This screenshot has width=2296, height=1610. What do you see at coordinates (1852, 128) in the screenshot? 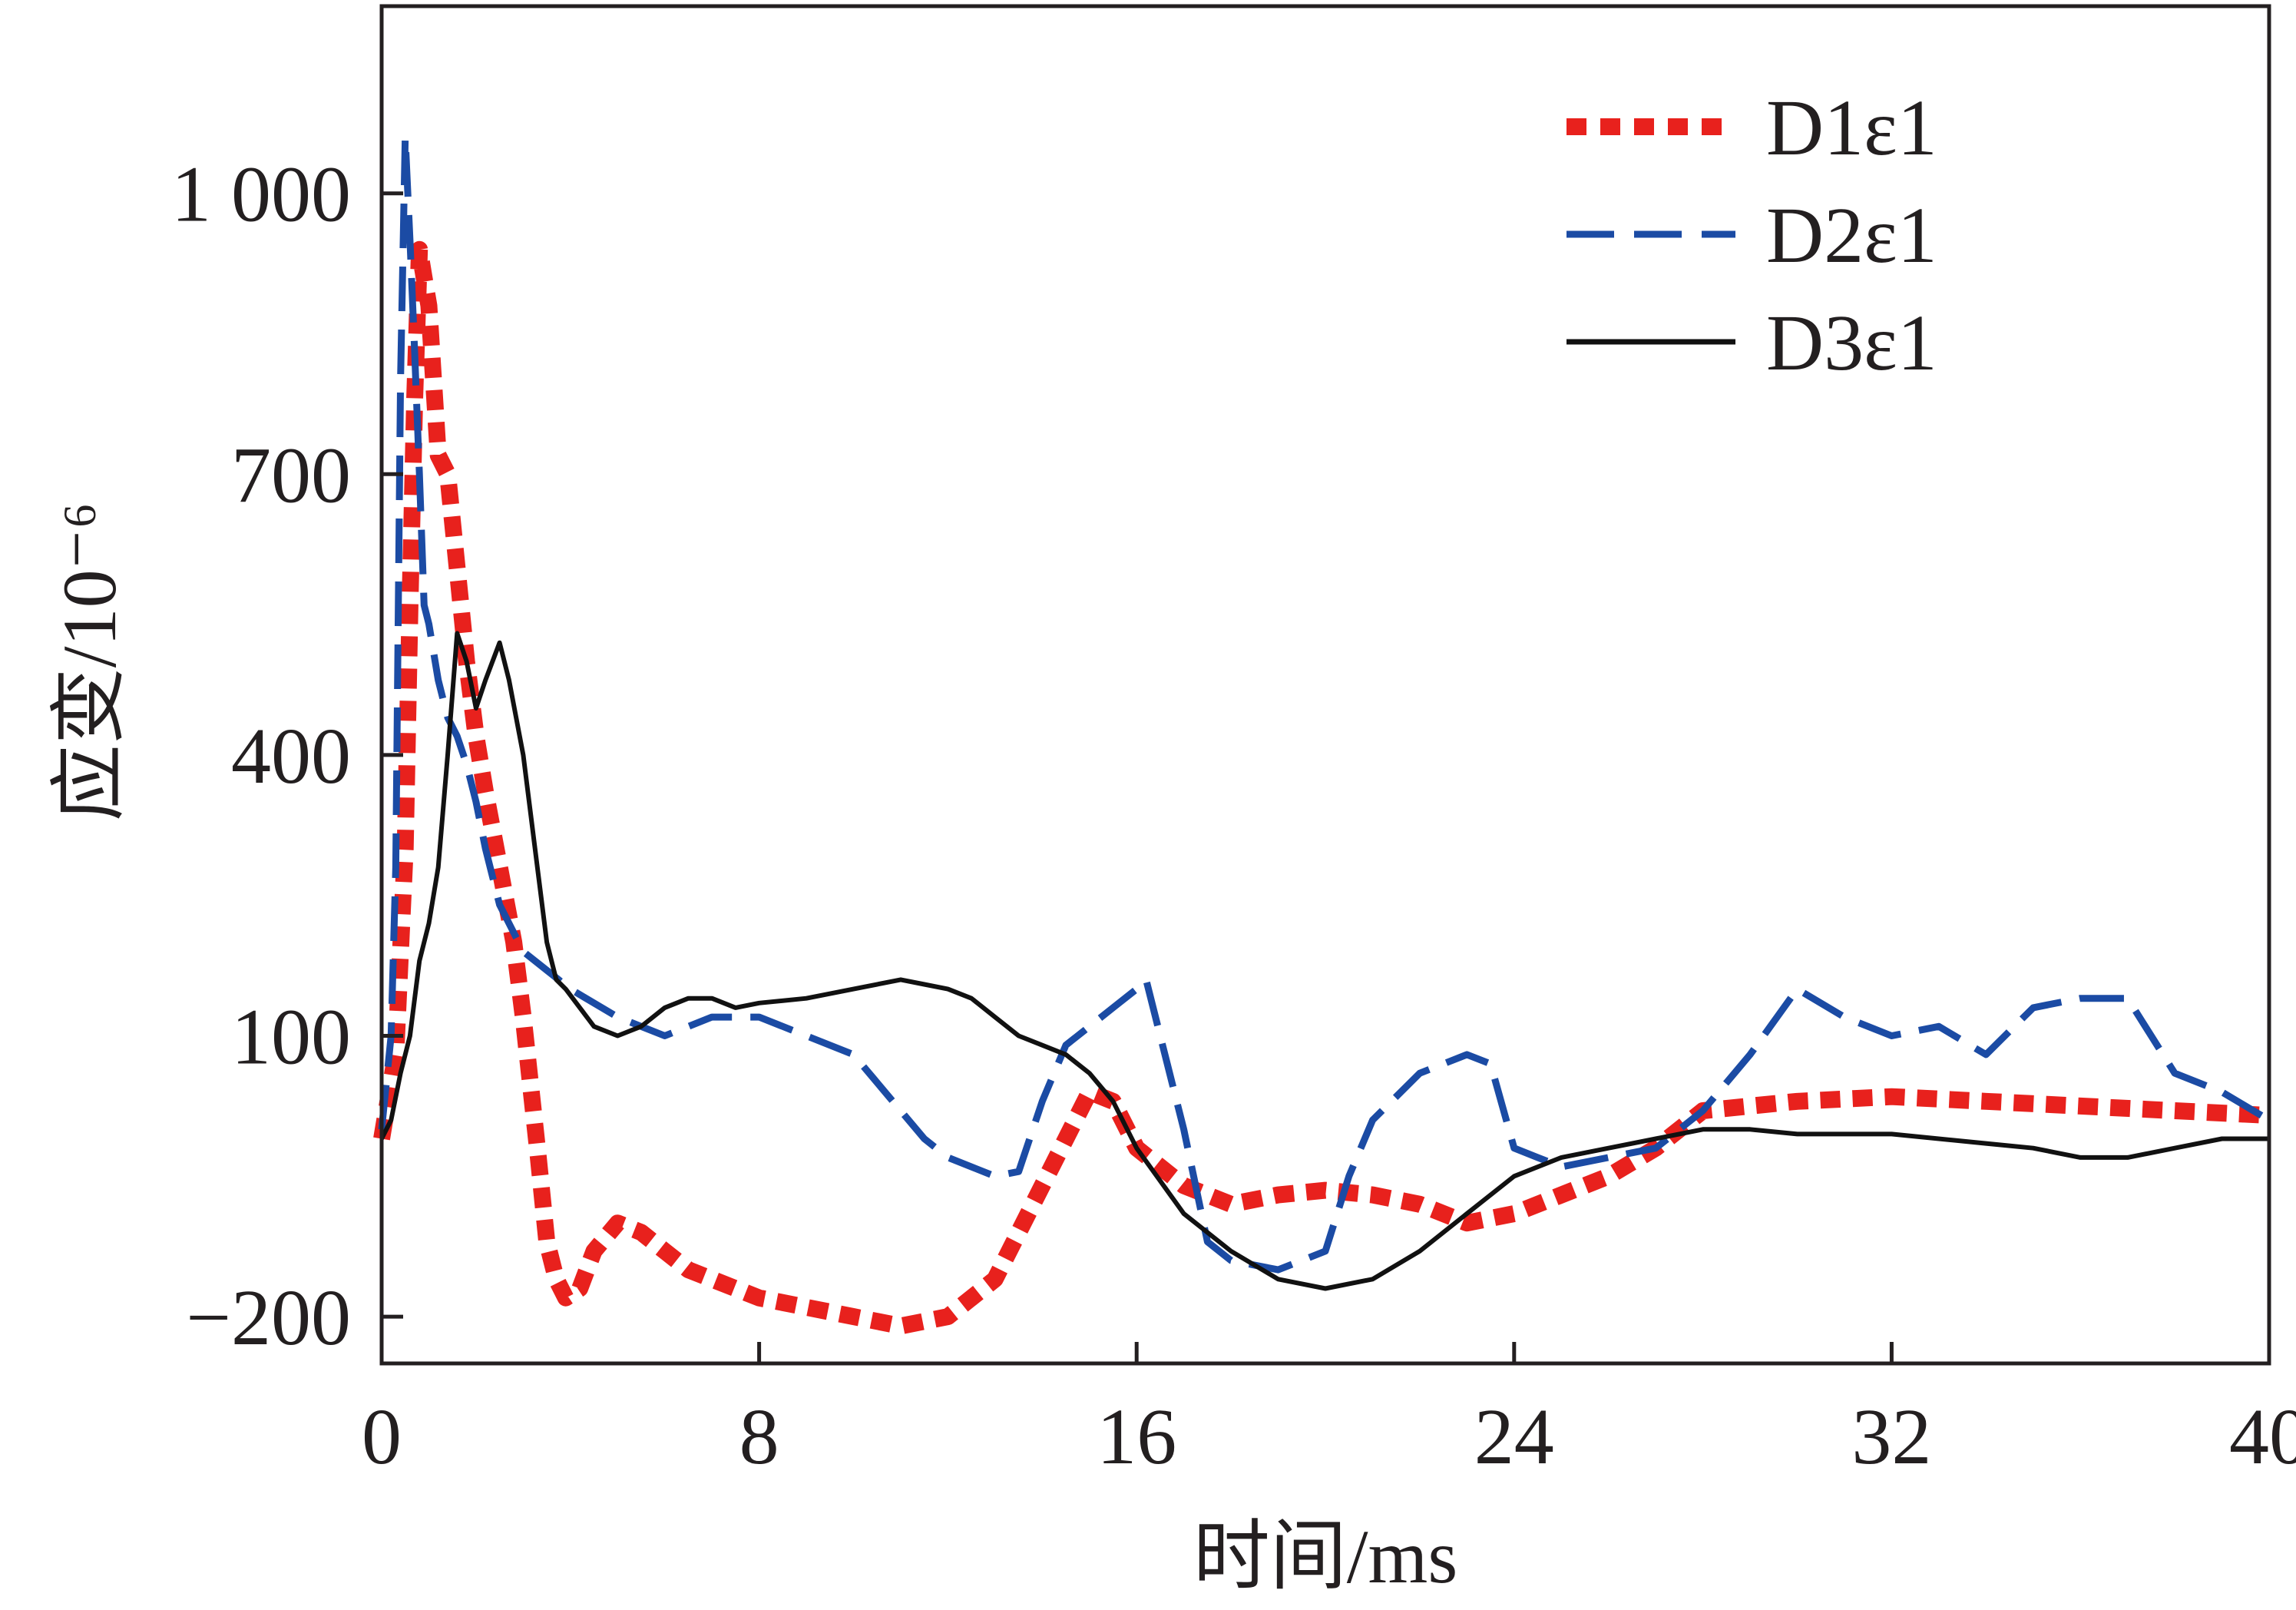
I see `legend-label: D1ε1` at bounding box center [1852, 128].